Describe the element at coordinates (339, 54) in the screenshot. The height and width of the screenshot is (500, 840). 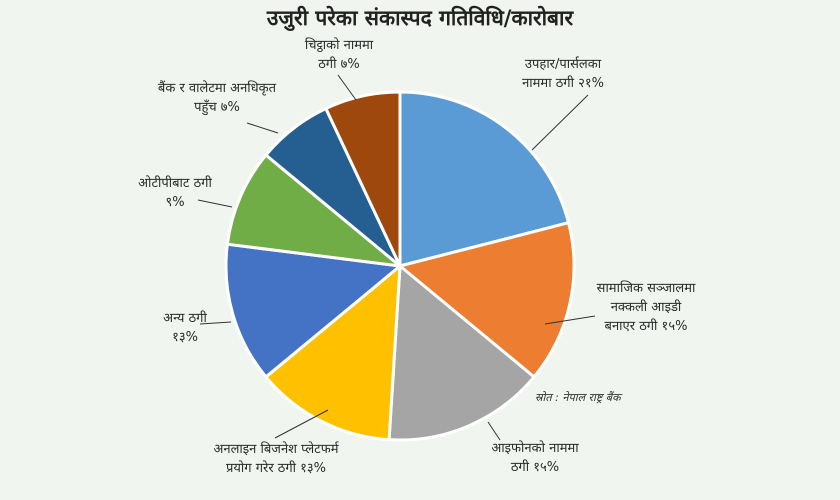
I see `slice-label-8: चिट्ठाको नाममा ठगी ७%` at that location.